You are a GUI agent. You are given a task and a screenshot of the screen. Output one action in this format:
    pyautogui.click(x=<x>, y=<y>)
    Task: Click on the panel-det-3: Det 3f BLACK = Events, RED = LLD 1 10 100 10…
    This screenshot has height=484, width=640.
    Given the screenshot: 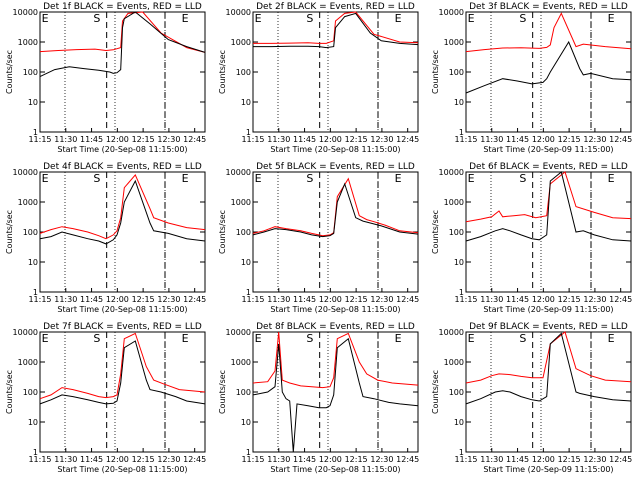 What is the action you would take?
    pyautogui.click(x=531, y=78)
    